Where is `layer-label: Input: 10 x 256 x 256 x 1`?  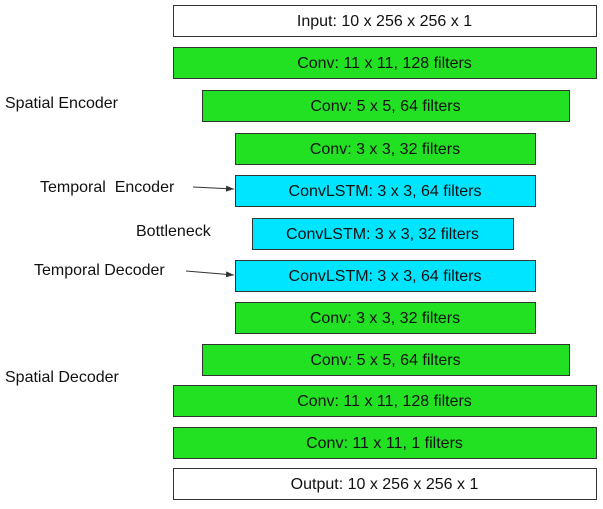 layer-label: Input: 10 x 256 x 256 x 1 is located at coordinates (384, 21).